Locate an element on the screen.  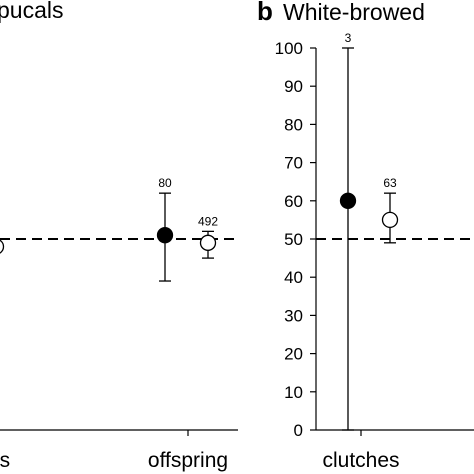
panel-b-letter: b is located at coordinates (265, 13).